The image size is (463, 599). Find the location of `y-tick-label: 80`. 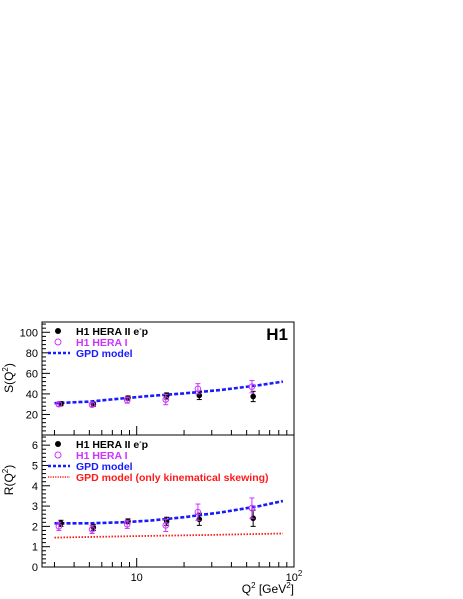

y-tick-label: 80 is located at coordinates (32, 354).